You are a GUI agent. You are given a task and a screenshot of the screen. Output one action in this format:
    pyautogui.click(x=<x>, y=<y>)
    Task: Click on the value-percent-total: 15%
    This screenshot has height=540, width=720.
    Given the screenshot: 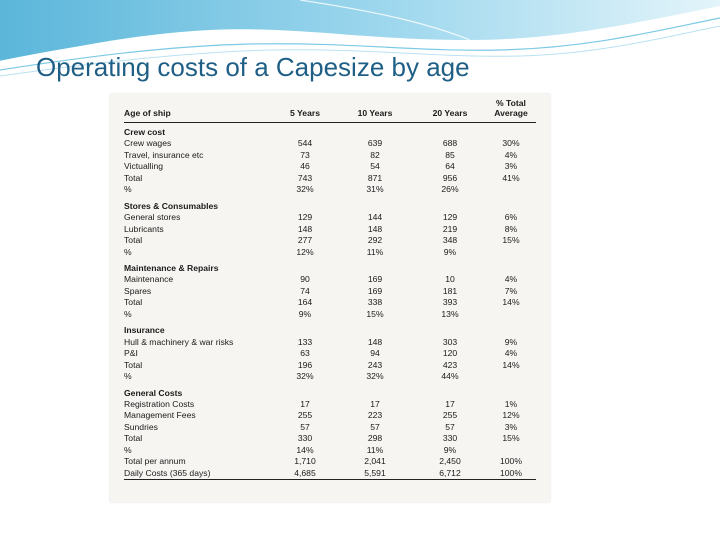 What is the action you would take?
    pyautogui.click(x=511, y=438)
    